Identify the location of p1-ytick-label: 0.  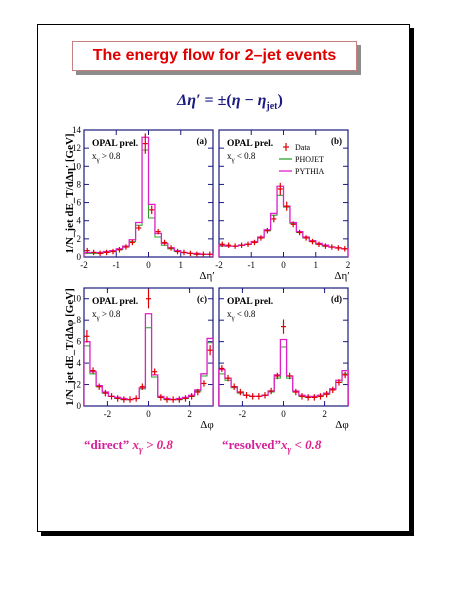
(79, 257).